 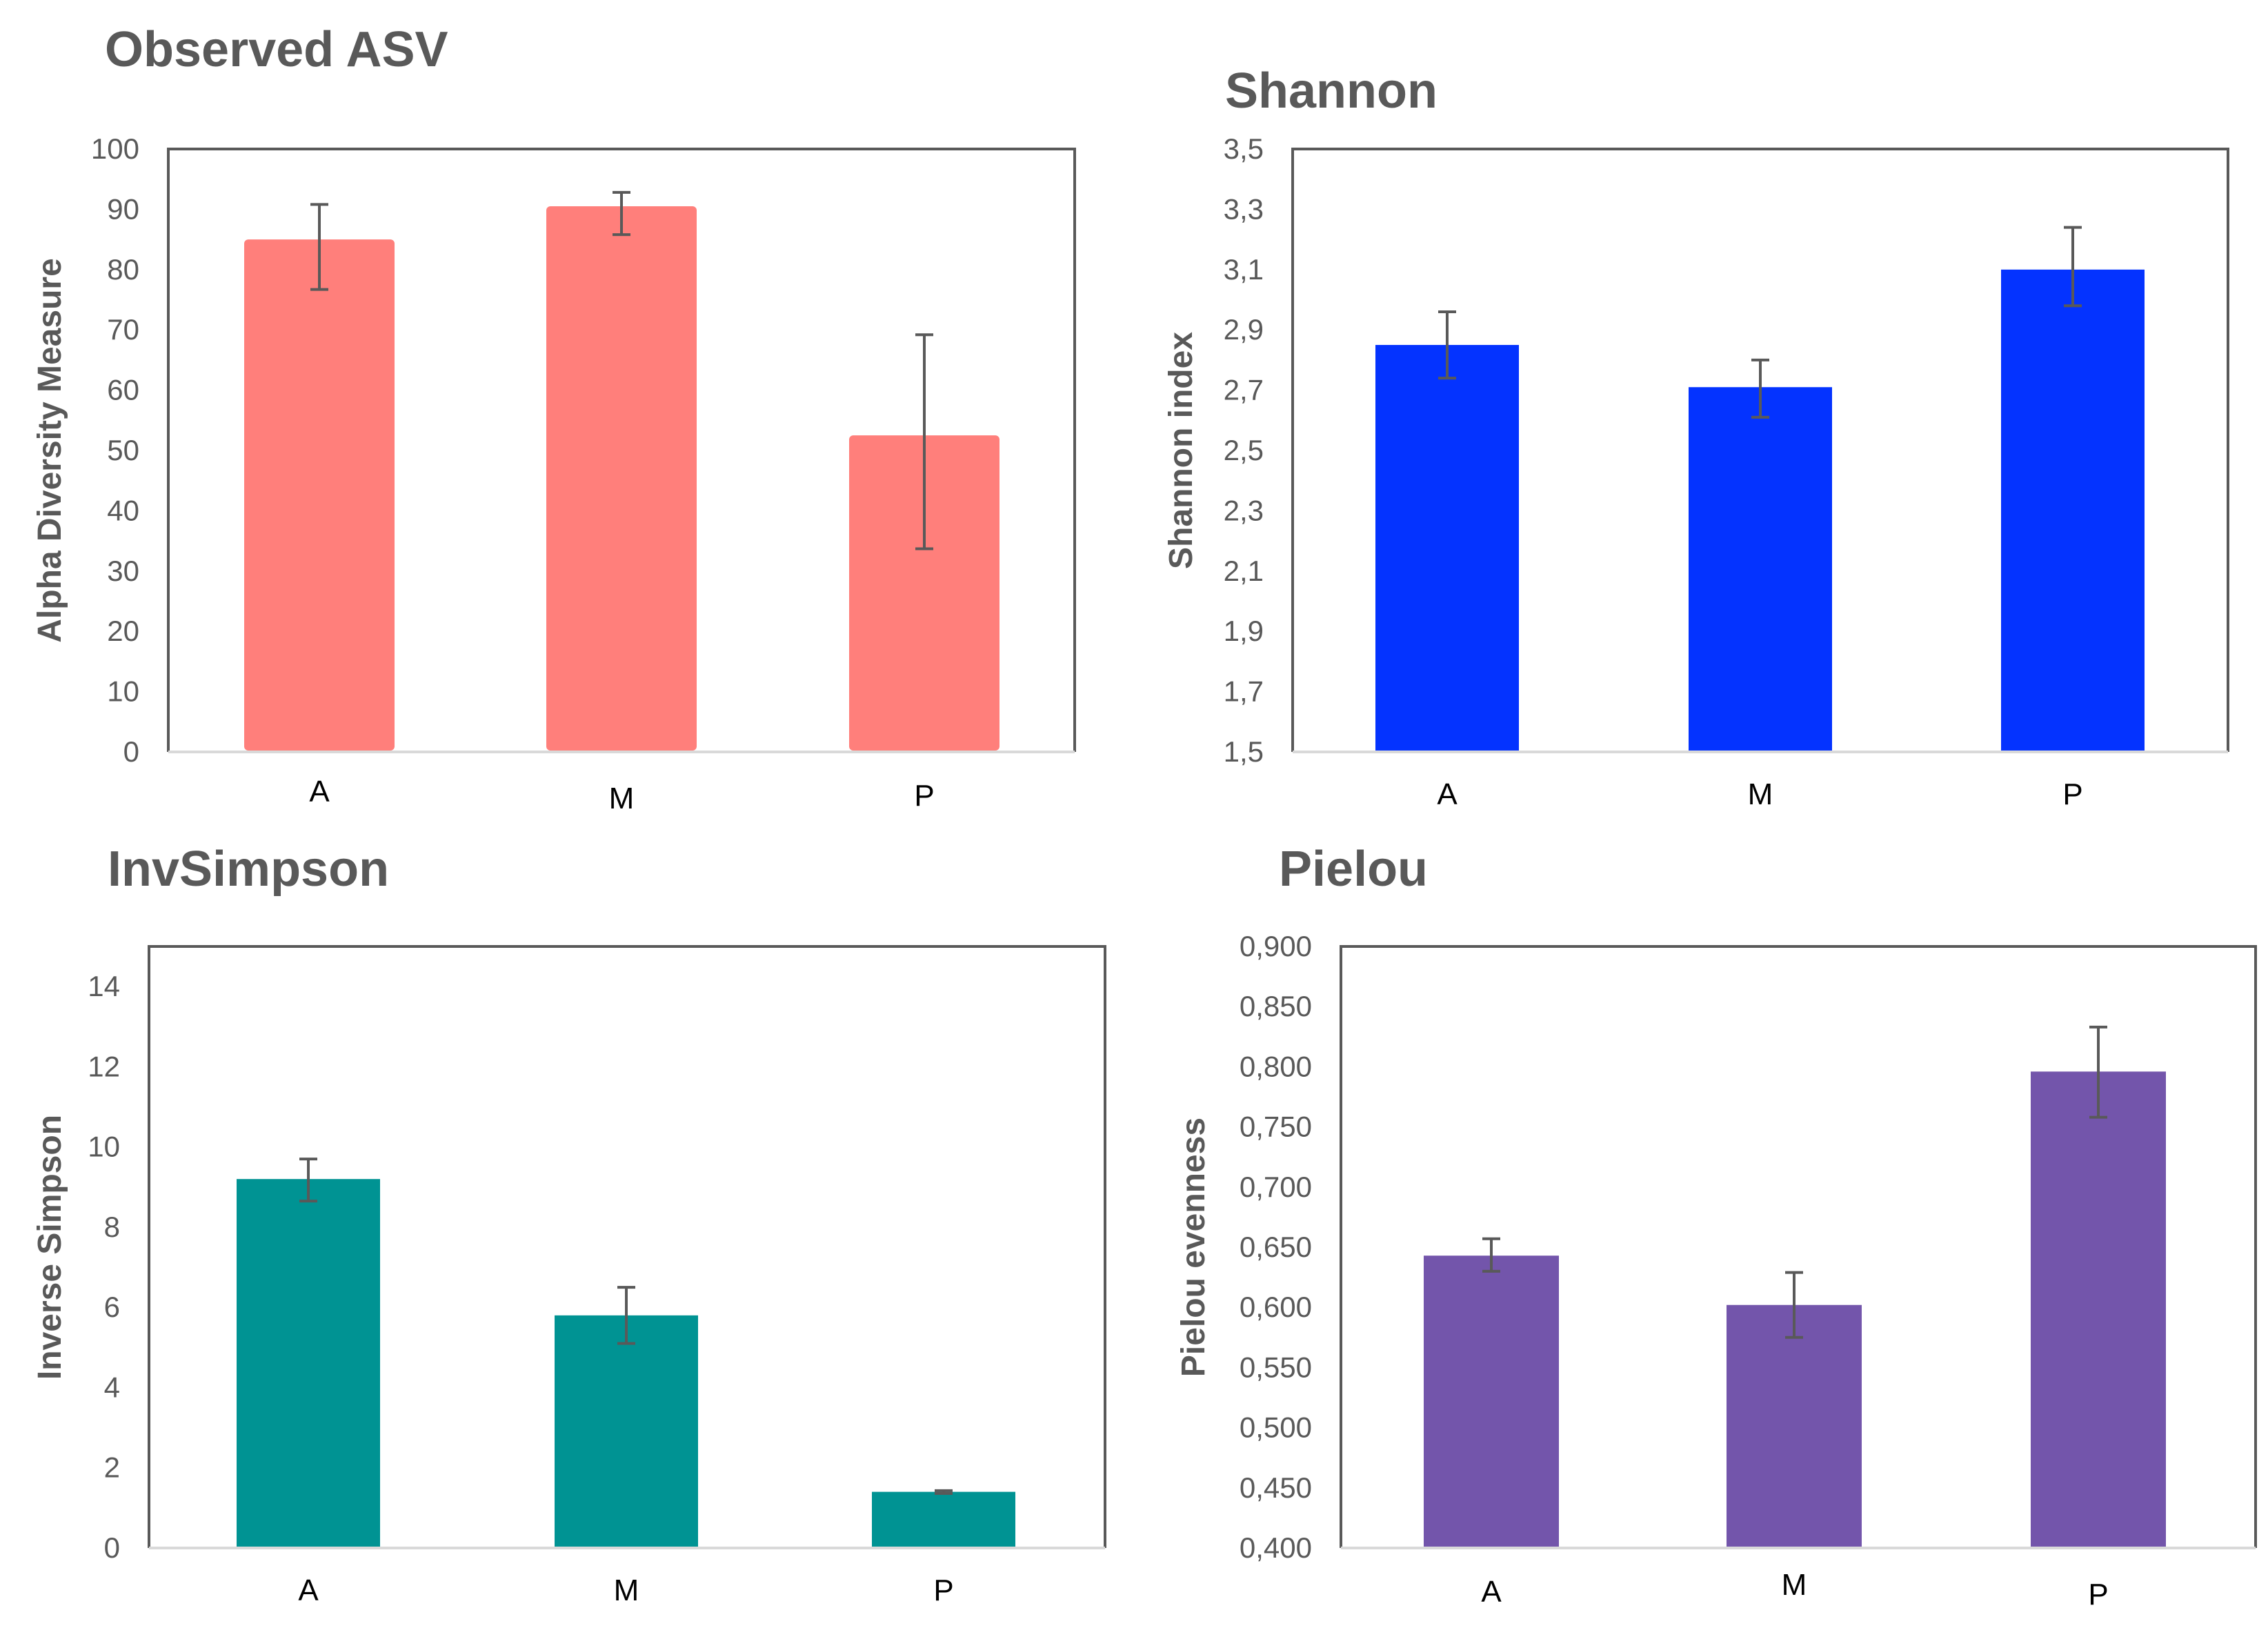 I want to click on y-tick-label: 90, so click(x=123, y=209).